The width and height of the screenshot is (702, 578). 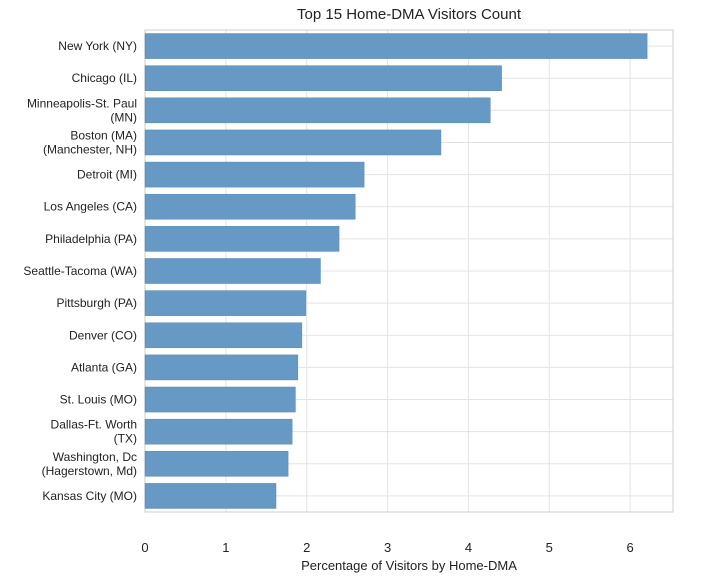 What do you see at coordinates (80, 271) in the screenshot?
I see `y-tick-label: Seattle-Tacoma (WA)` at bounding box center [80, 271].